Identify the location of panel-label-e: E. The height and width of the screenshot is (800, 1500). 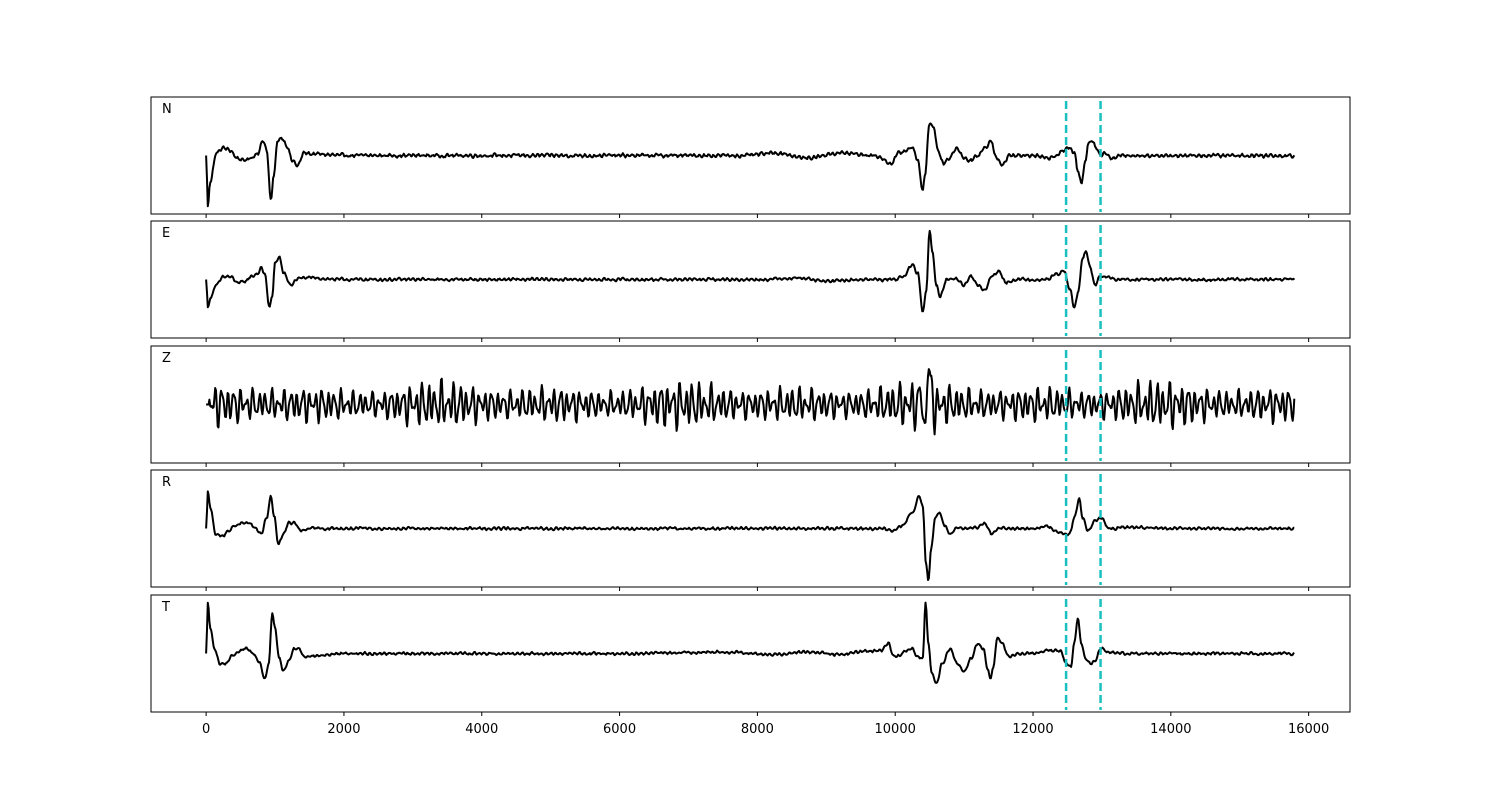
(166, 233).